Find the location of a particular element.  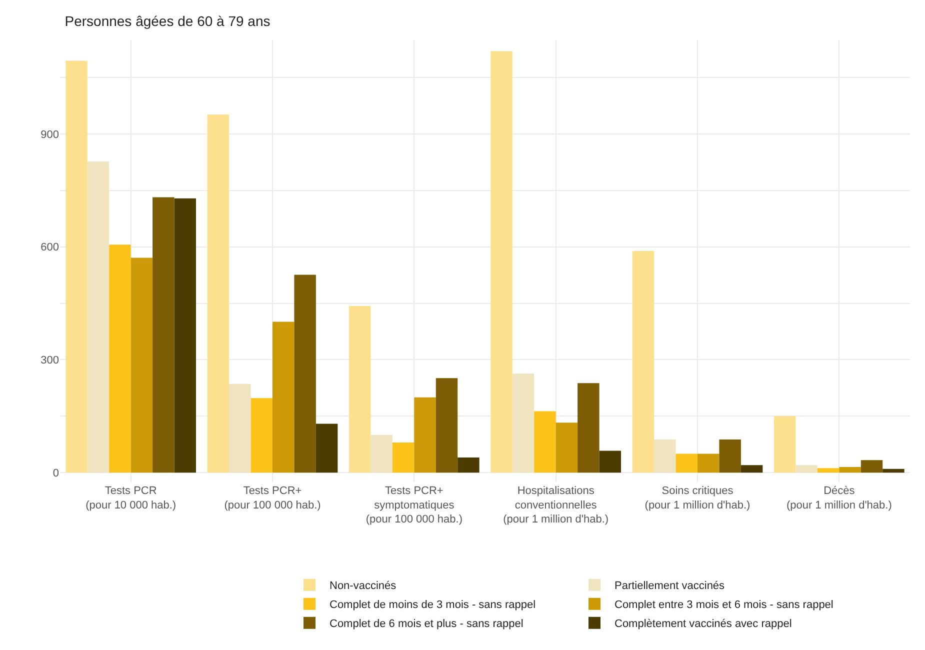

legend-label: Complet de moins de 3 mois - sans rappel is located at coordinates (433, 605).